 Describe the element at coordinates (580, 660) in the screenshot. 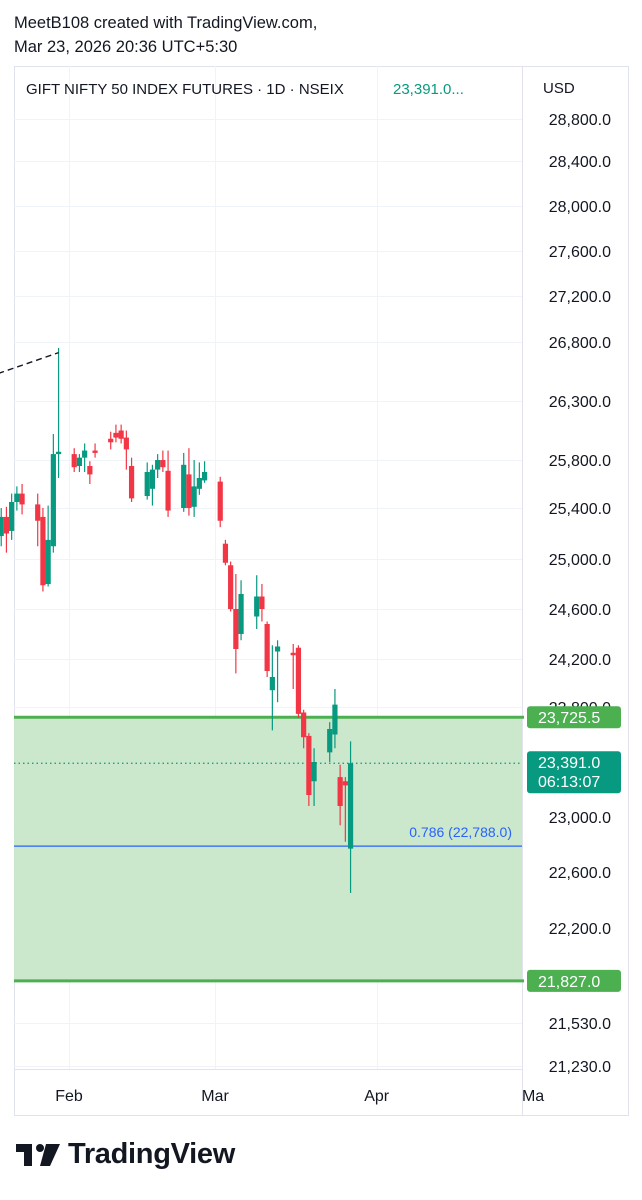

I see `price-tick-label: 24,200.0` at that location.